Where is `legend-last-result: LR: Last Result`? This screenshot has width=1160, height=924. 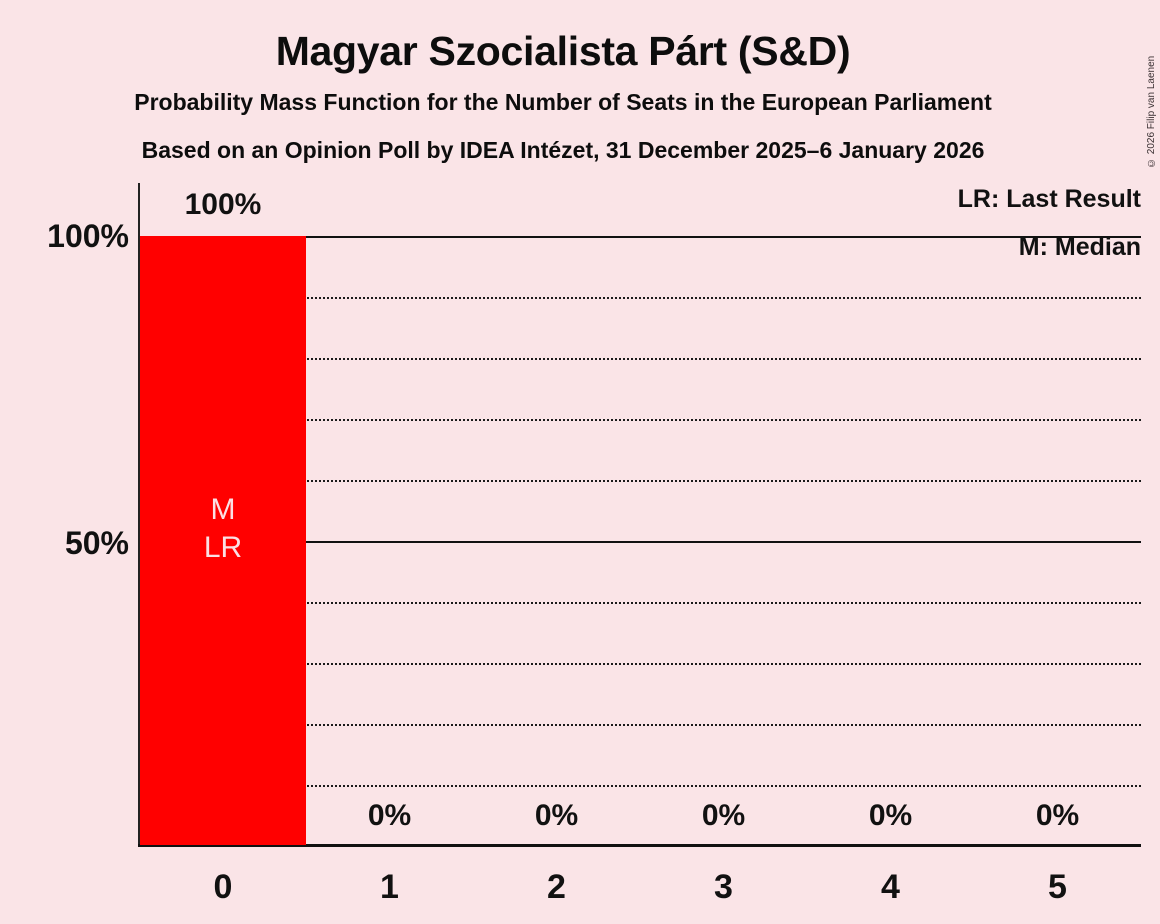
legend-last-result: LR: Last Result is located at coordinates (1049, 199).